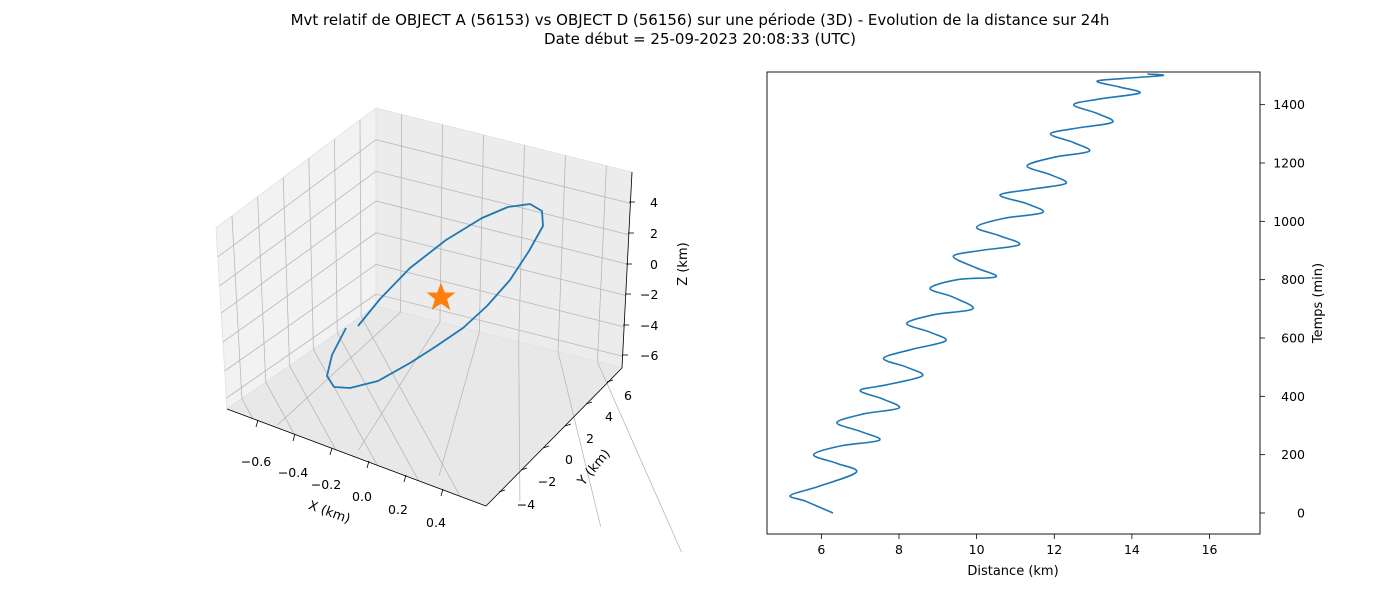 This screenshot has height=600, width=1400. I want to click on x-tick-label: 8, so click(899, 549).